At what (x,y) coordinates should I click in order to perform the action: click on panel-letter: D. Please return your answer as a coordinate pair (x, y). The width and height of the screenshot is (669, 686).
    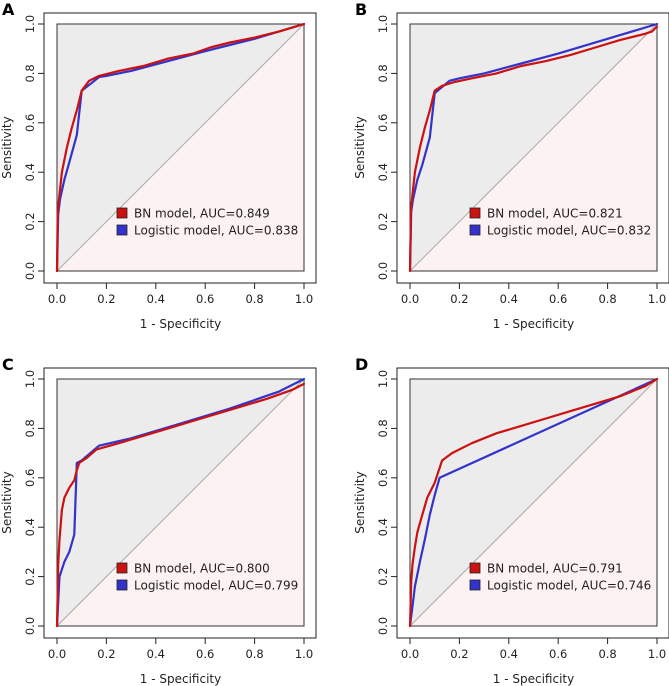
    Looking at the image, I should click on (361, 364).